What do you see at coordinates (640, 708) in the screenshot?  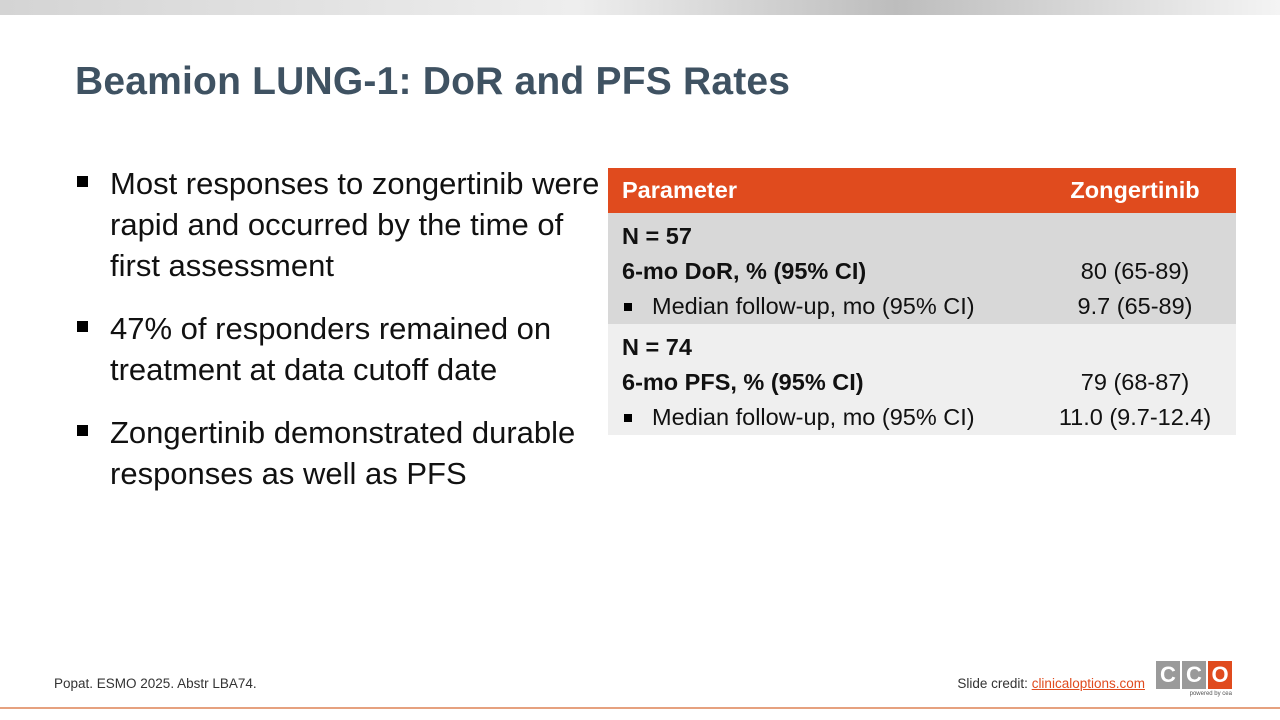 I see `bottom-divider` at bounding box center [640, 708].